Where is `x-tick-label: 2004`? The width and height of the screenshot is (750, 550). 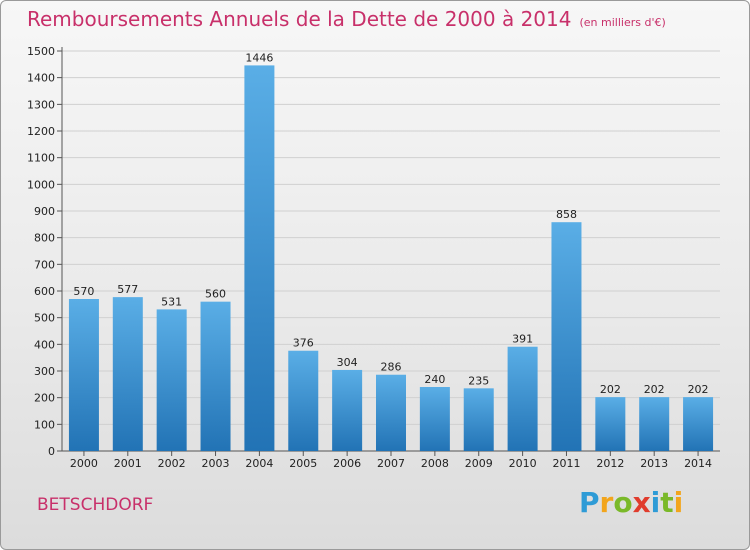
x-tick-label: 2004 is located at coordinates (259, 463).